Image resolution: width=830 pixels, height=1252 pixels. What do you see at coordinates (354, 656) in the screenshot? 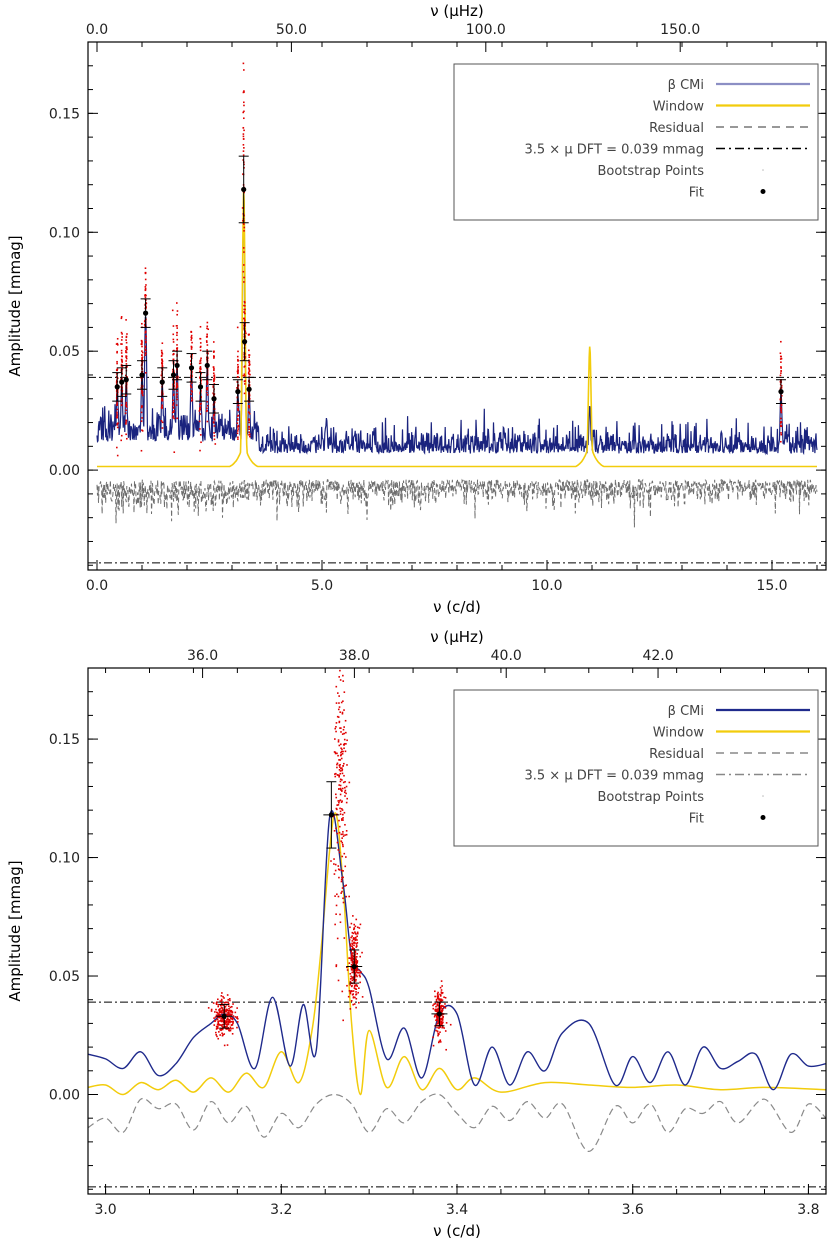
I see `top-x-tick-label: 38.0` at bounding box center [354, 656].